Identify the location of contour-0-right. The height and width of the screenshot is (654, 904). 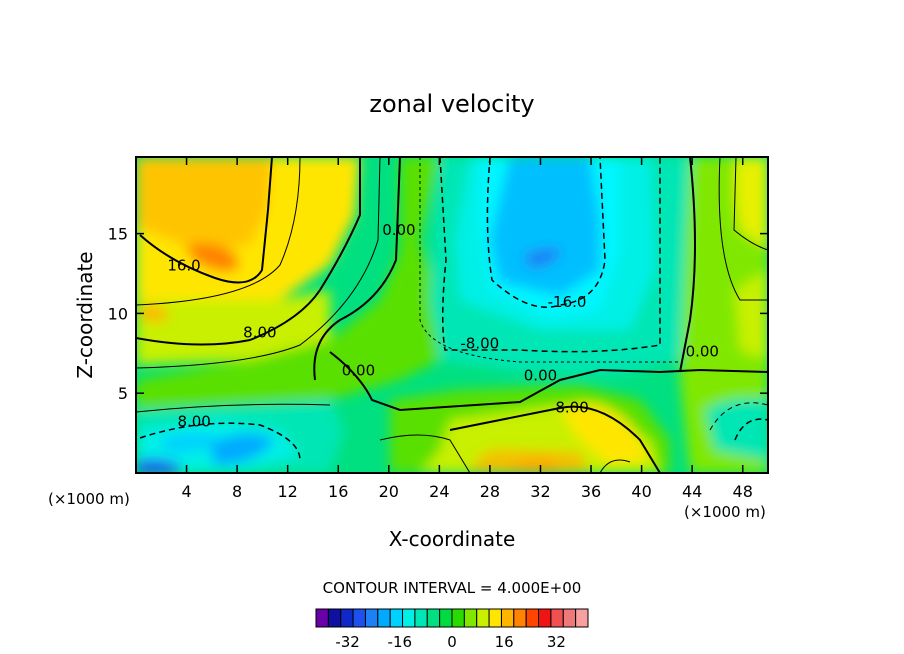
(687, 265).